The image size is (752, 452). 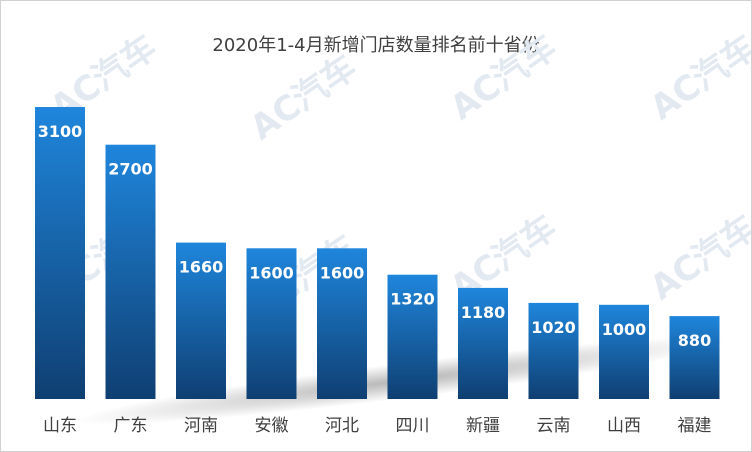 I want to click on data-label-6: 1180, so click(x=483, y=312).